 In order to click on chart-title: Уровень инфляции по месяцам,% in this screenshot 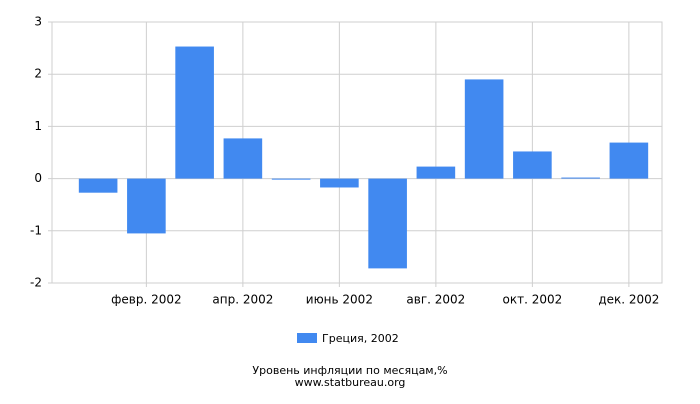, I will do `click(349, 370)`.